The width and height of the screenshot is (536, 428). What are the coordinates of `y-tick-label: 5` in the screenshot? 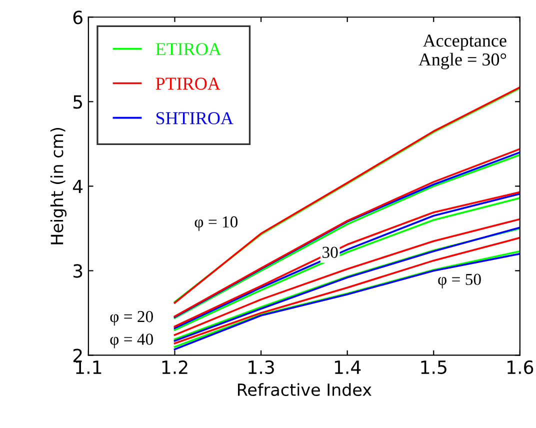 It's located at (77, 102).